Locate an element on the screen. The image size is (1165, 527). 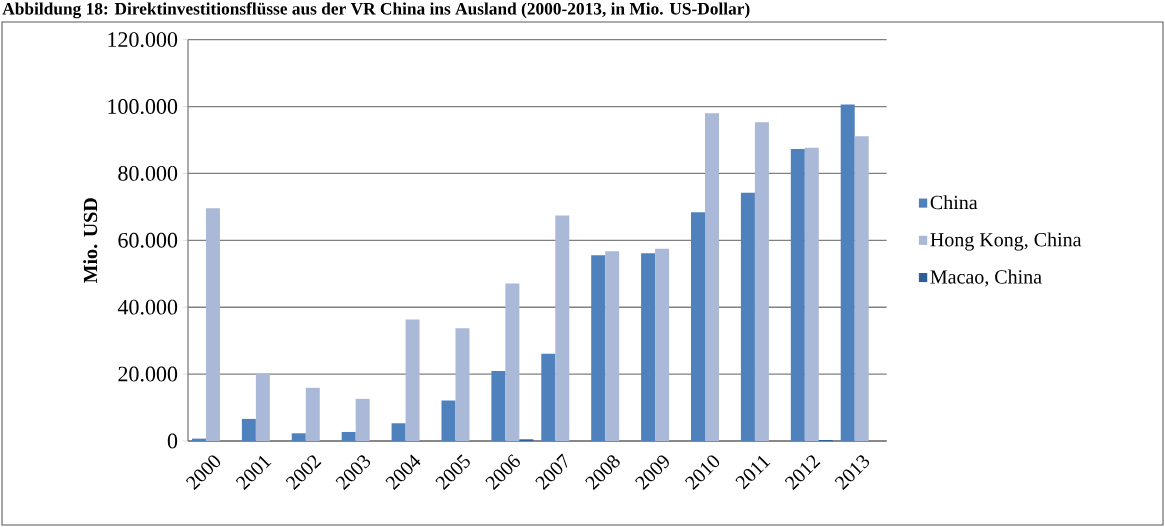
y-tick-label: 80.000 is located at coordinates (148, 173).